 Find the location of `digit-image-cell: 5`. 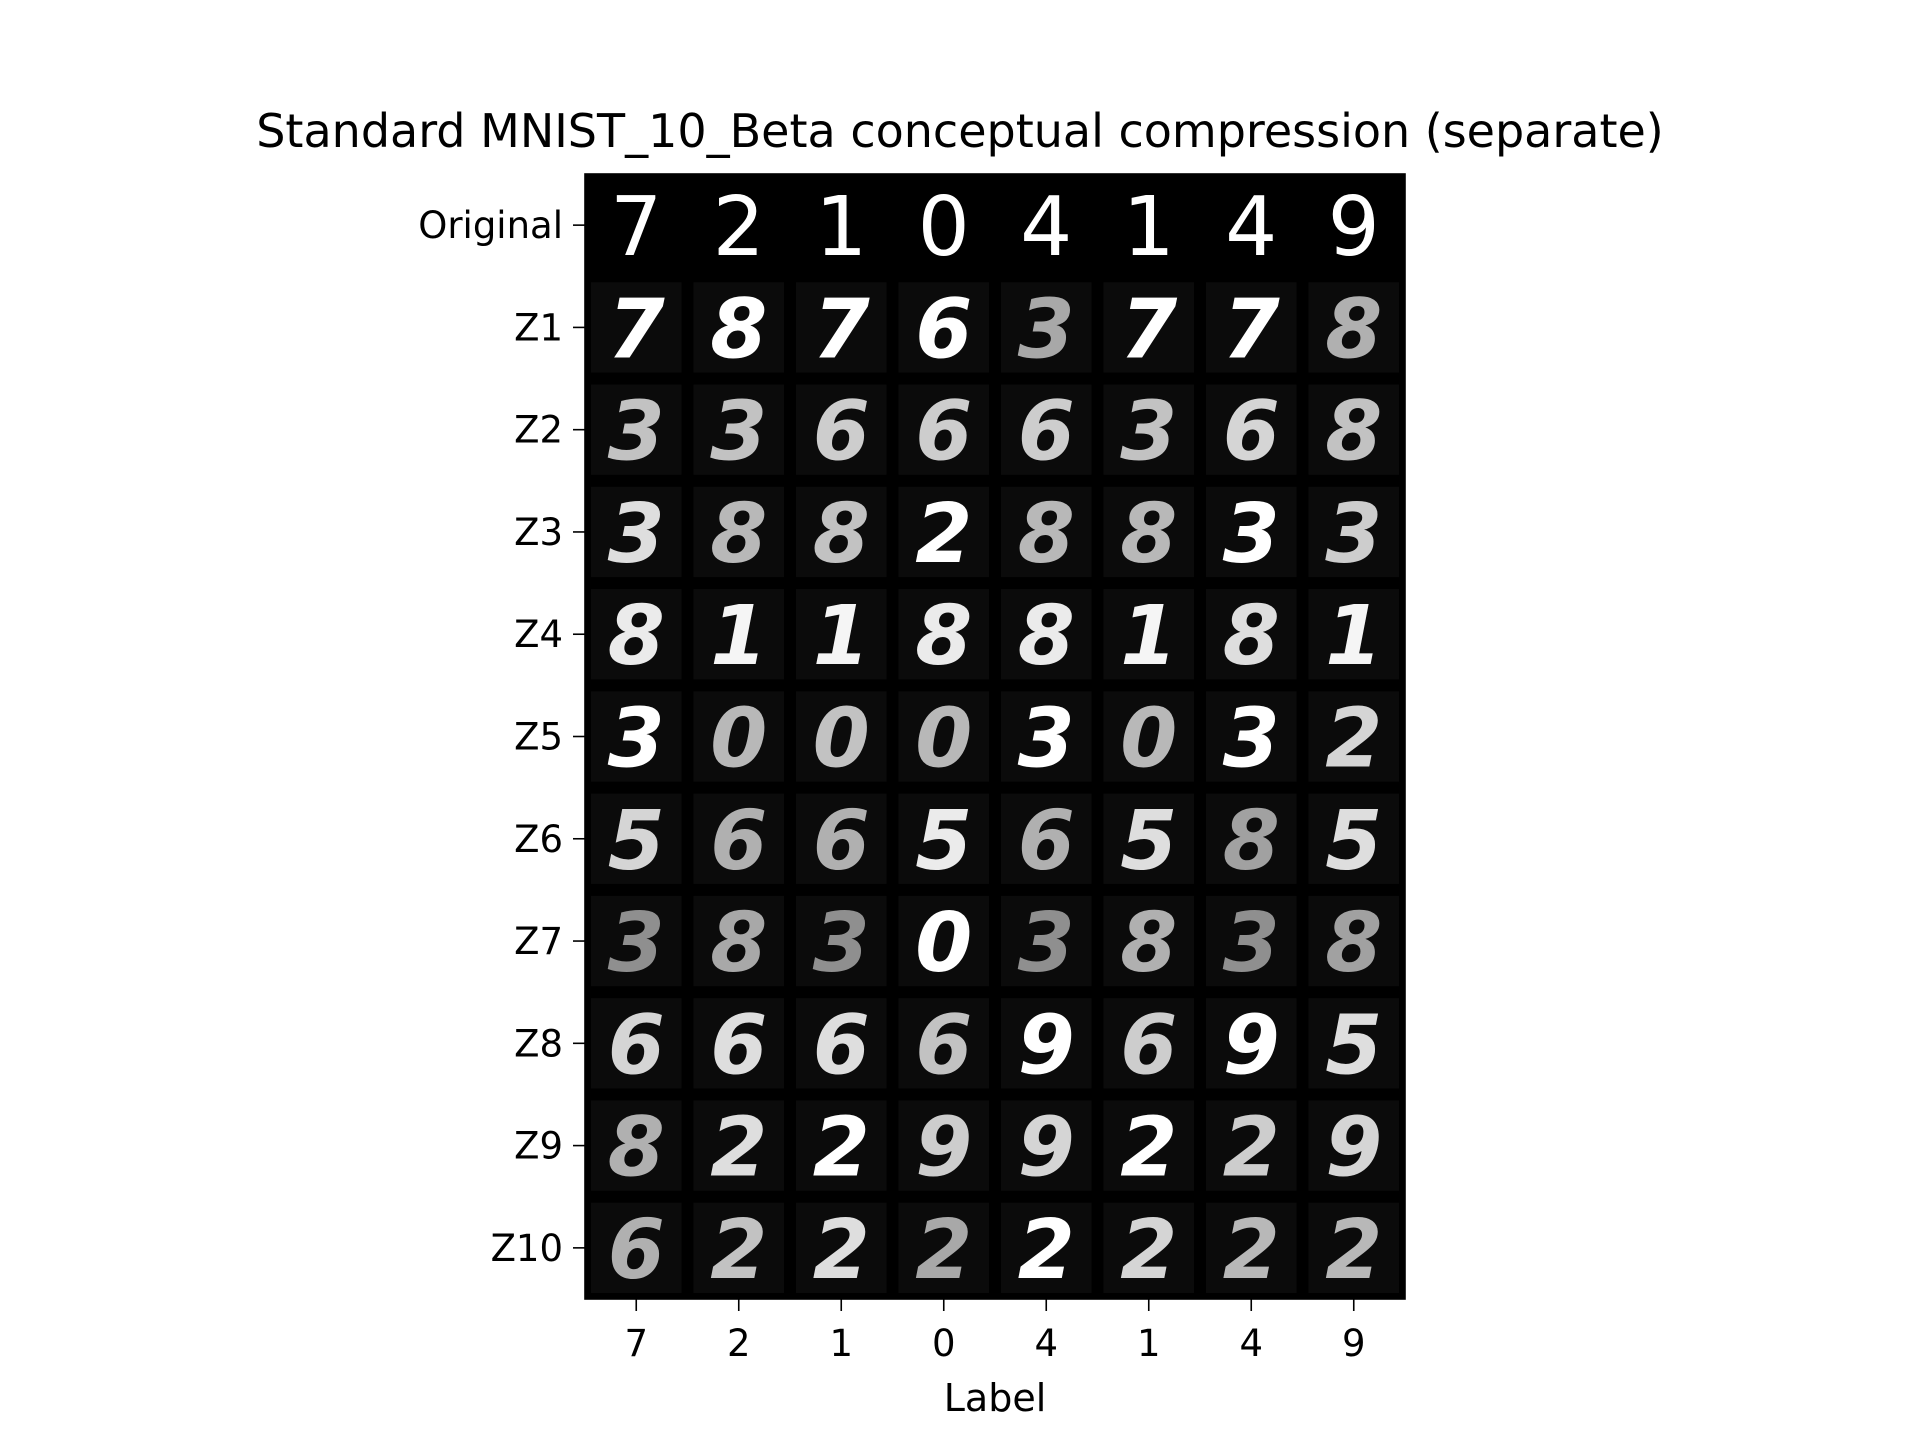

digit-image-cell: 5 is located at coordinates (1353, 1045).